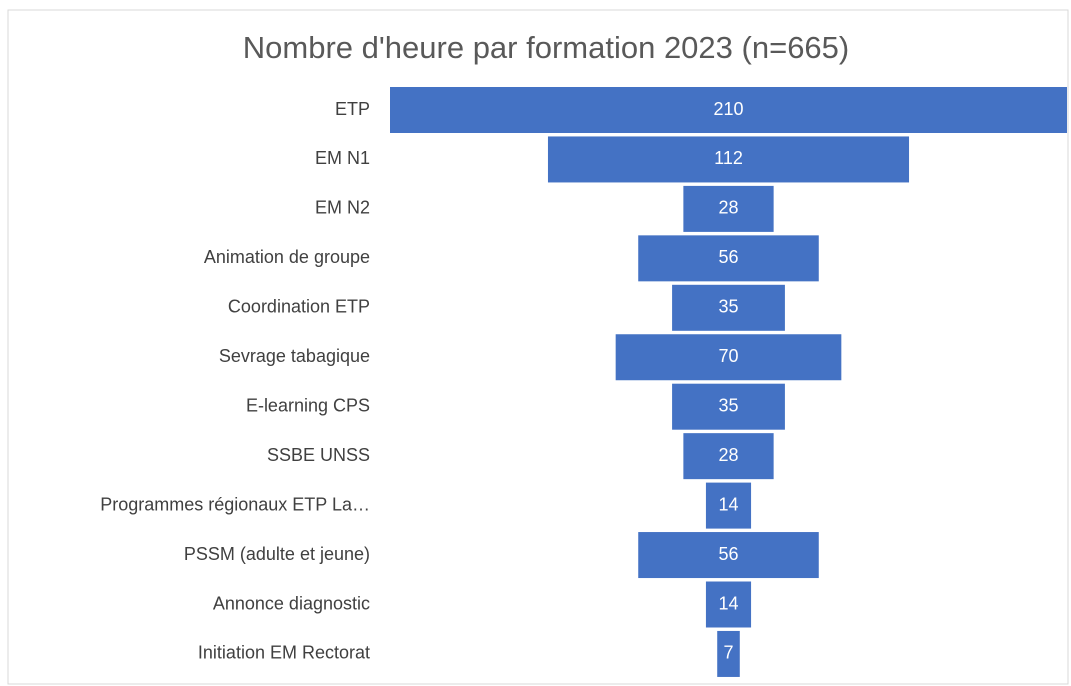 This screenshot has height=686, width=1071. What do you see at coordinates (294, 356) in the screenshot?
I see `category-label: Sevrage tabagique` at bounding box center [294, 356].